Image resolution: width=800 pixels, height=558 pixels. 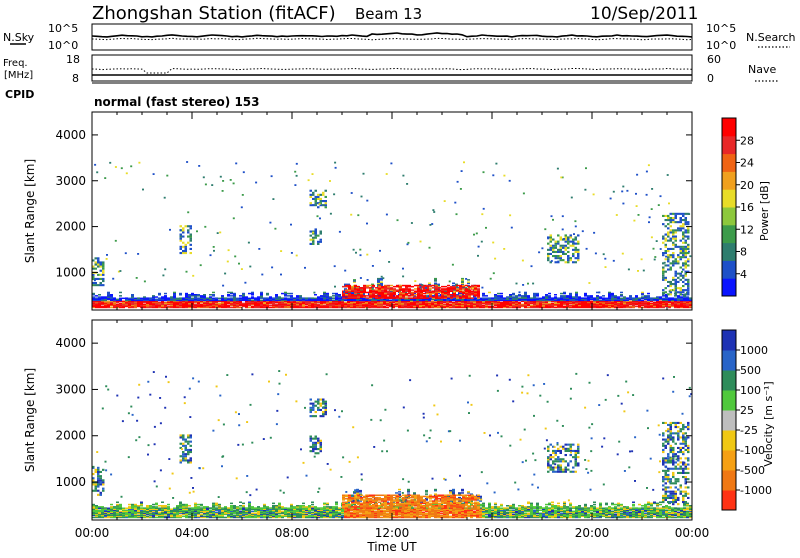 I want to click on nsky-tick-bottom: 10^0, so click(x=63, y=45).